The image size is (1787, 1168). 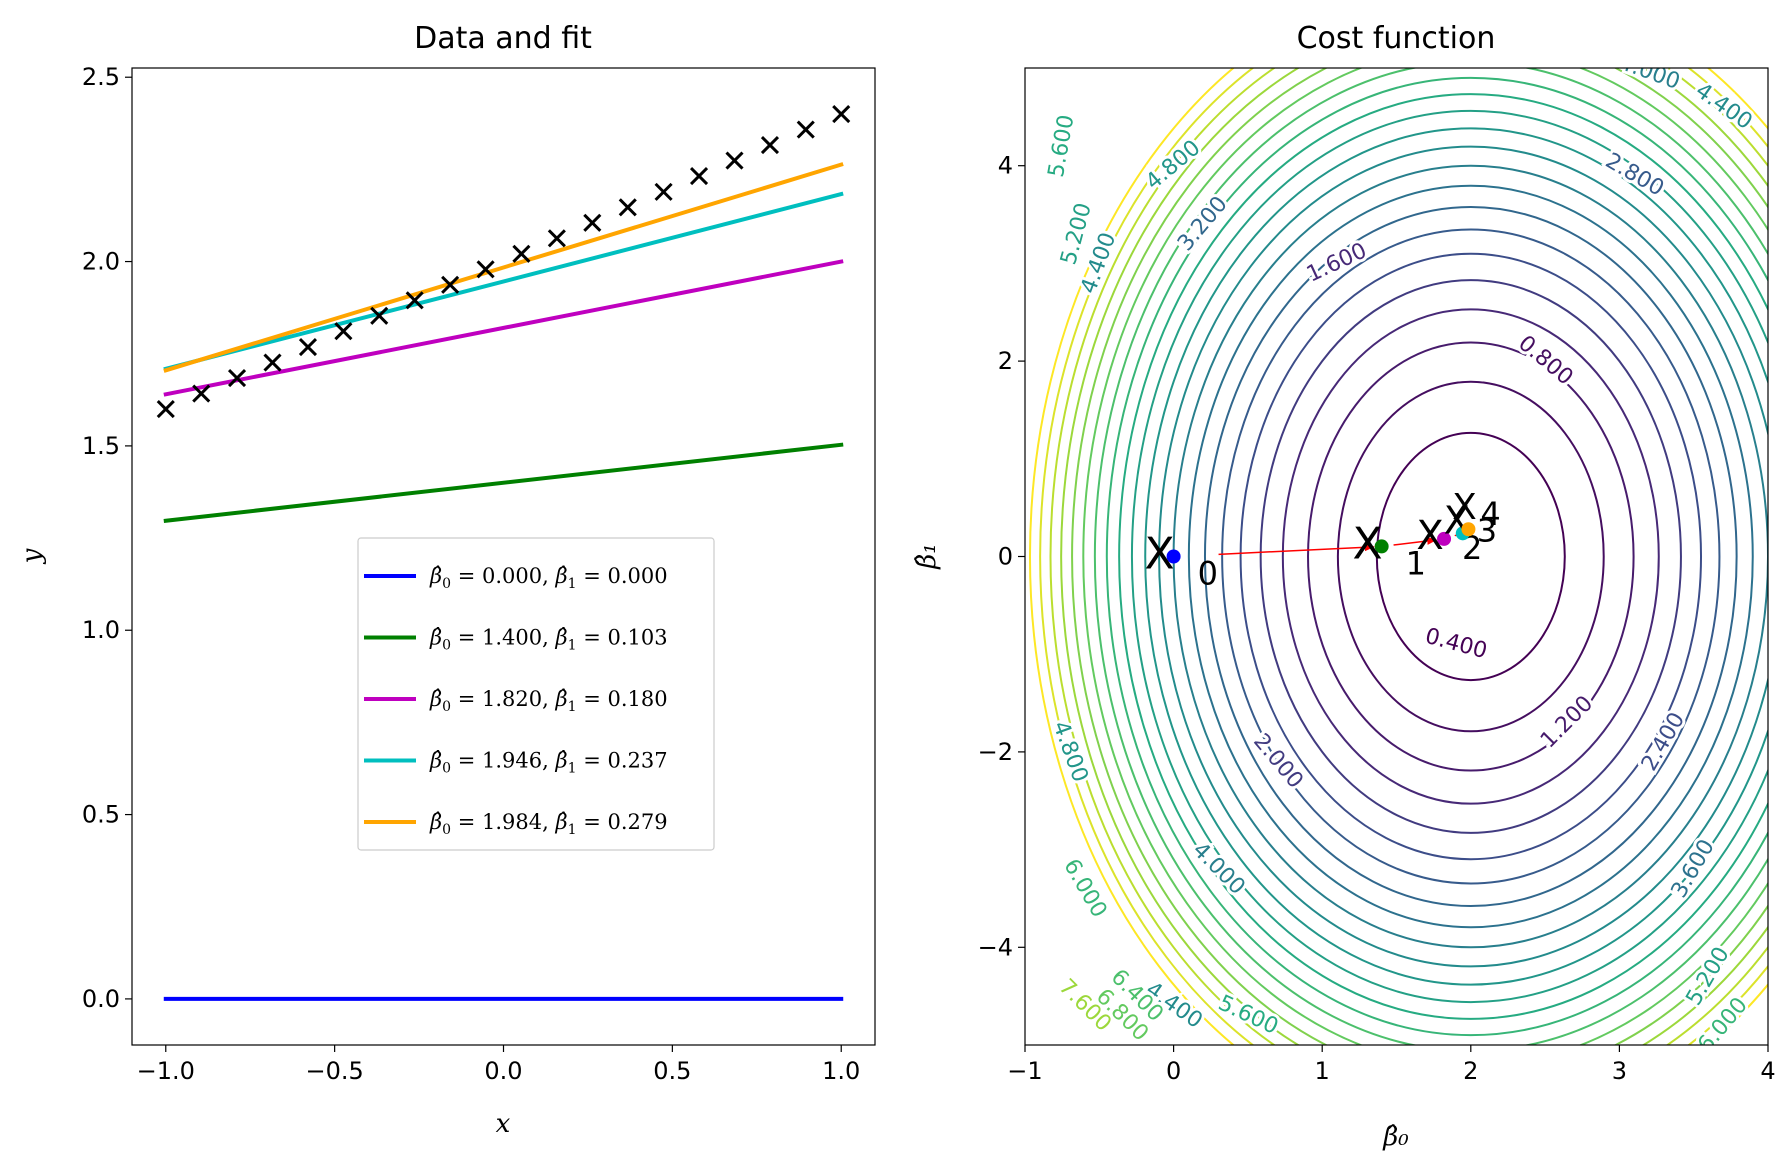 What do you see at coordinates (1070, 752) in the screenshot?
I see `contour-label: 4.800` at bounding box center [1070, 752].